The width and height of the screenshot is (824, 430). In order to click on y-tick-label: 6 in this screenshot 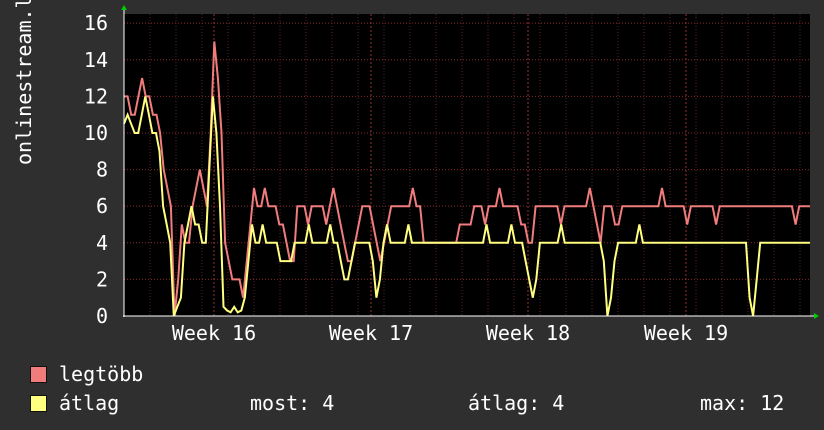, I will do `click(102, 206)`.